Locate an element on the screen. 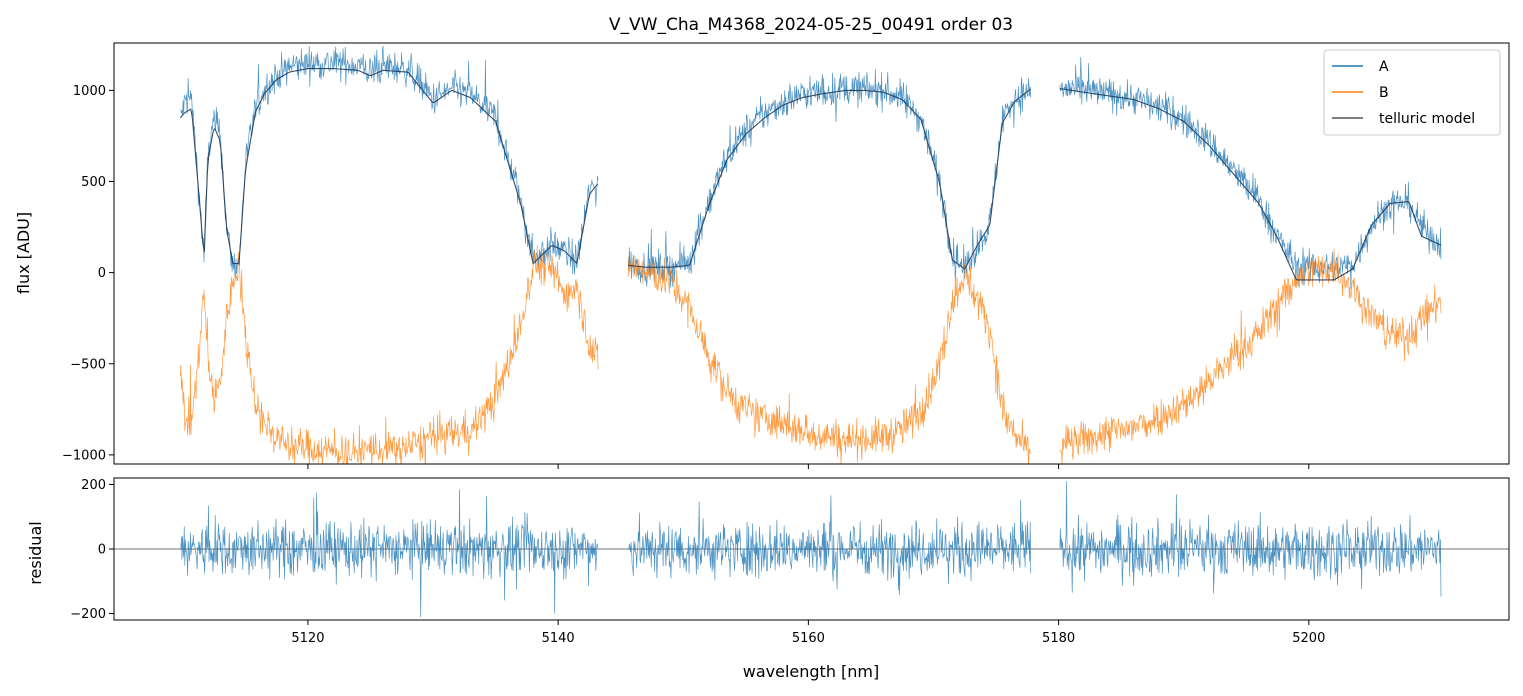  legend-label-a: A is located at coordinates (1384, 67).